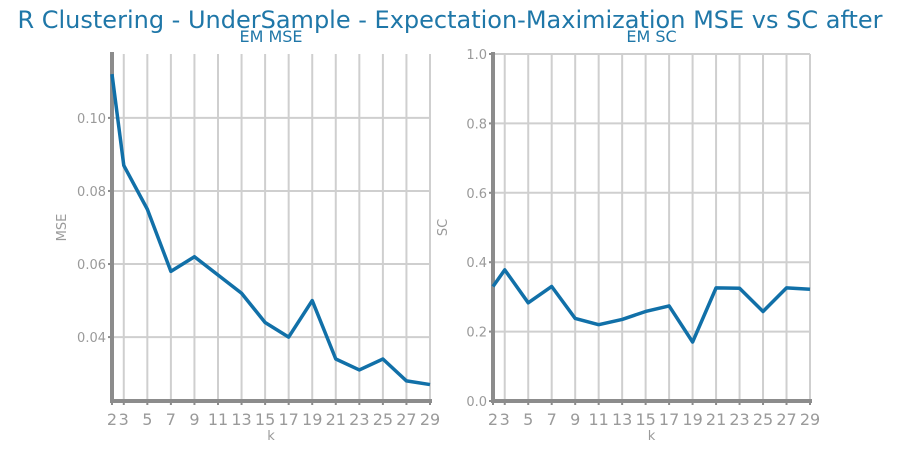 The image size is (900, 450). Describe the element at coordinates (443, 227) in the screenshot. I see `y-axis-label: SC` at that location.